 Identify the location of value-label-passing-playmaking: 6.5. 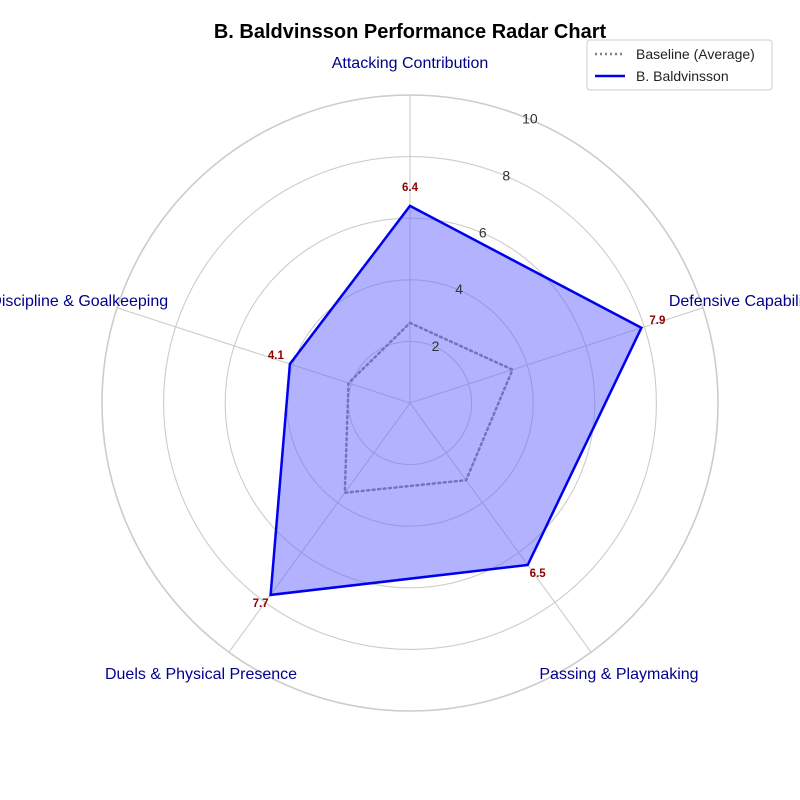
(538, 574).